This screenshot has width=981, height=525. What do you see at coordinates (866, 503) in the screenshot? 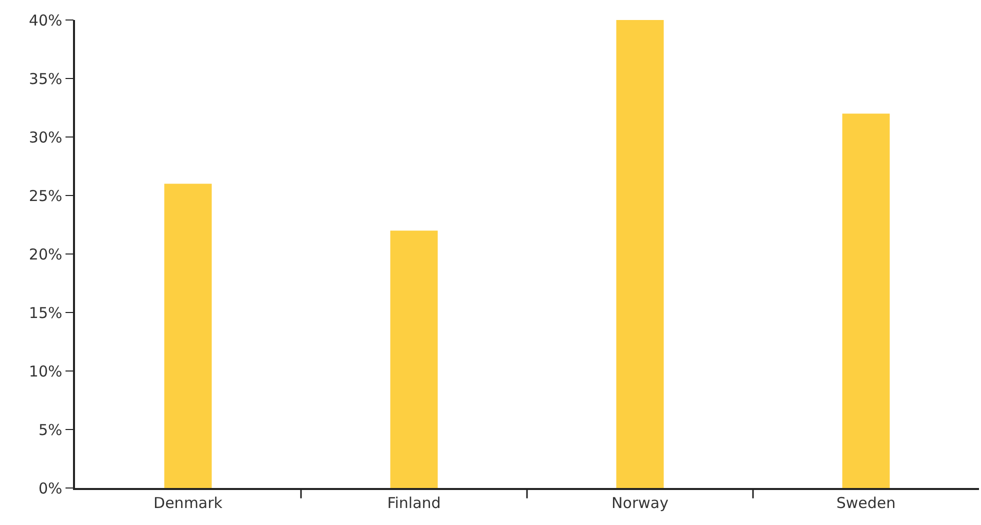
I see `x-tick-label: Sweden` at bounding box center [866, 503].